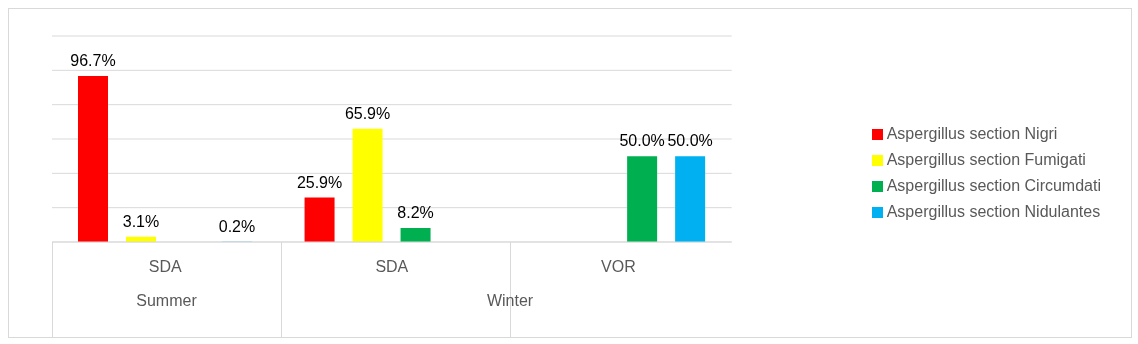 This screenshot has width=1138, height=344. I want to click on data-label: 8.2%, so click(415, 212).